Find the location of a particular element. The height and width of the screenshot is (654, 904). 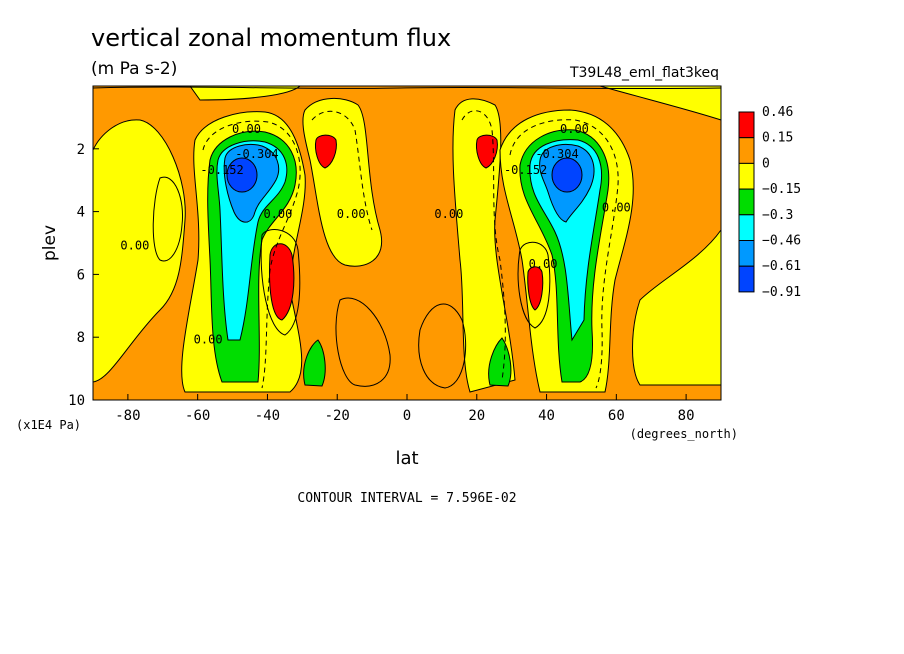

colorbar: 0.46 0.15 0 −0.15 −0.3 −0.46 −0.61 −0.91 is located at coordinates (769, 202).